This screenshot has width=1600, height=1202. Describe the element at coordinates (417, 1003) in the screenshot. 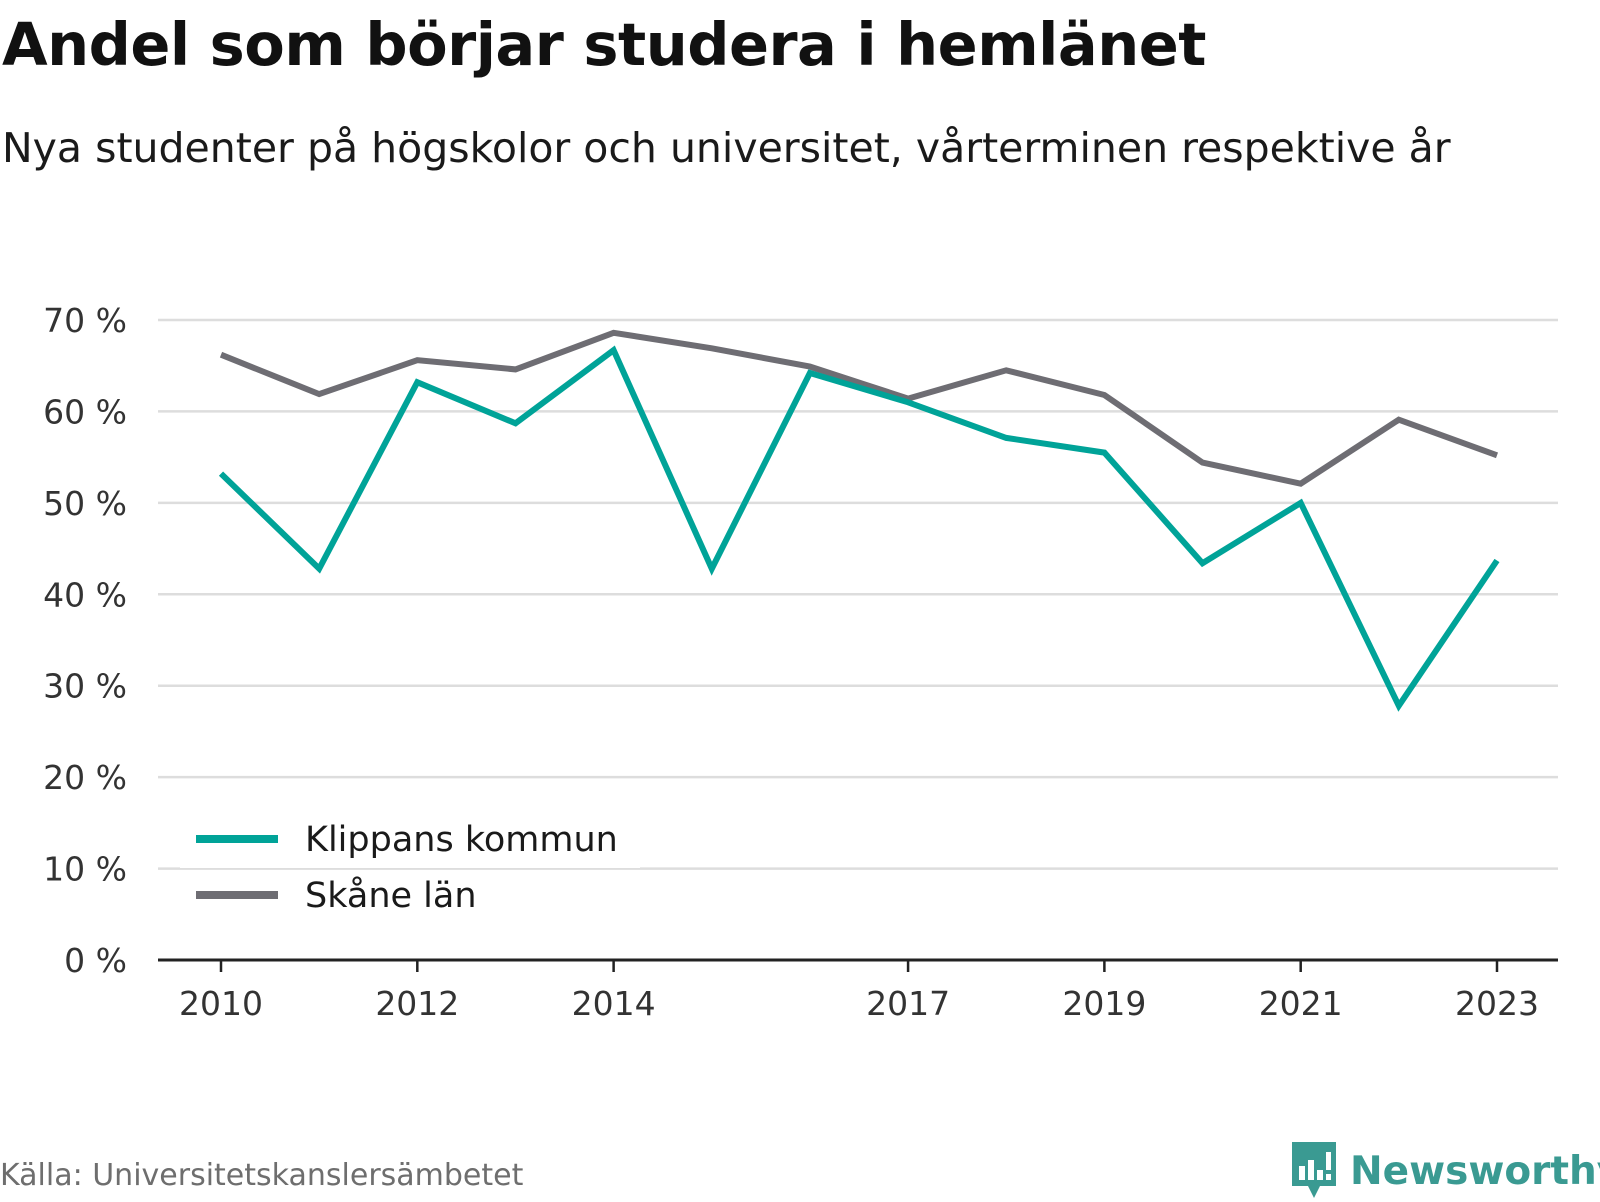

I see `x-tick-label: 2012` at that location.